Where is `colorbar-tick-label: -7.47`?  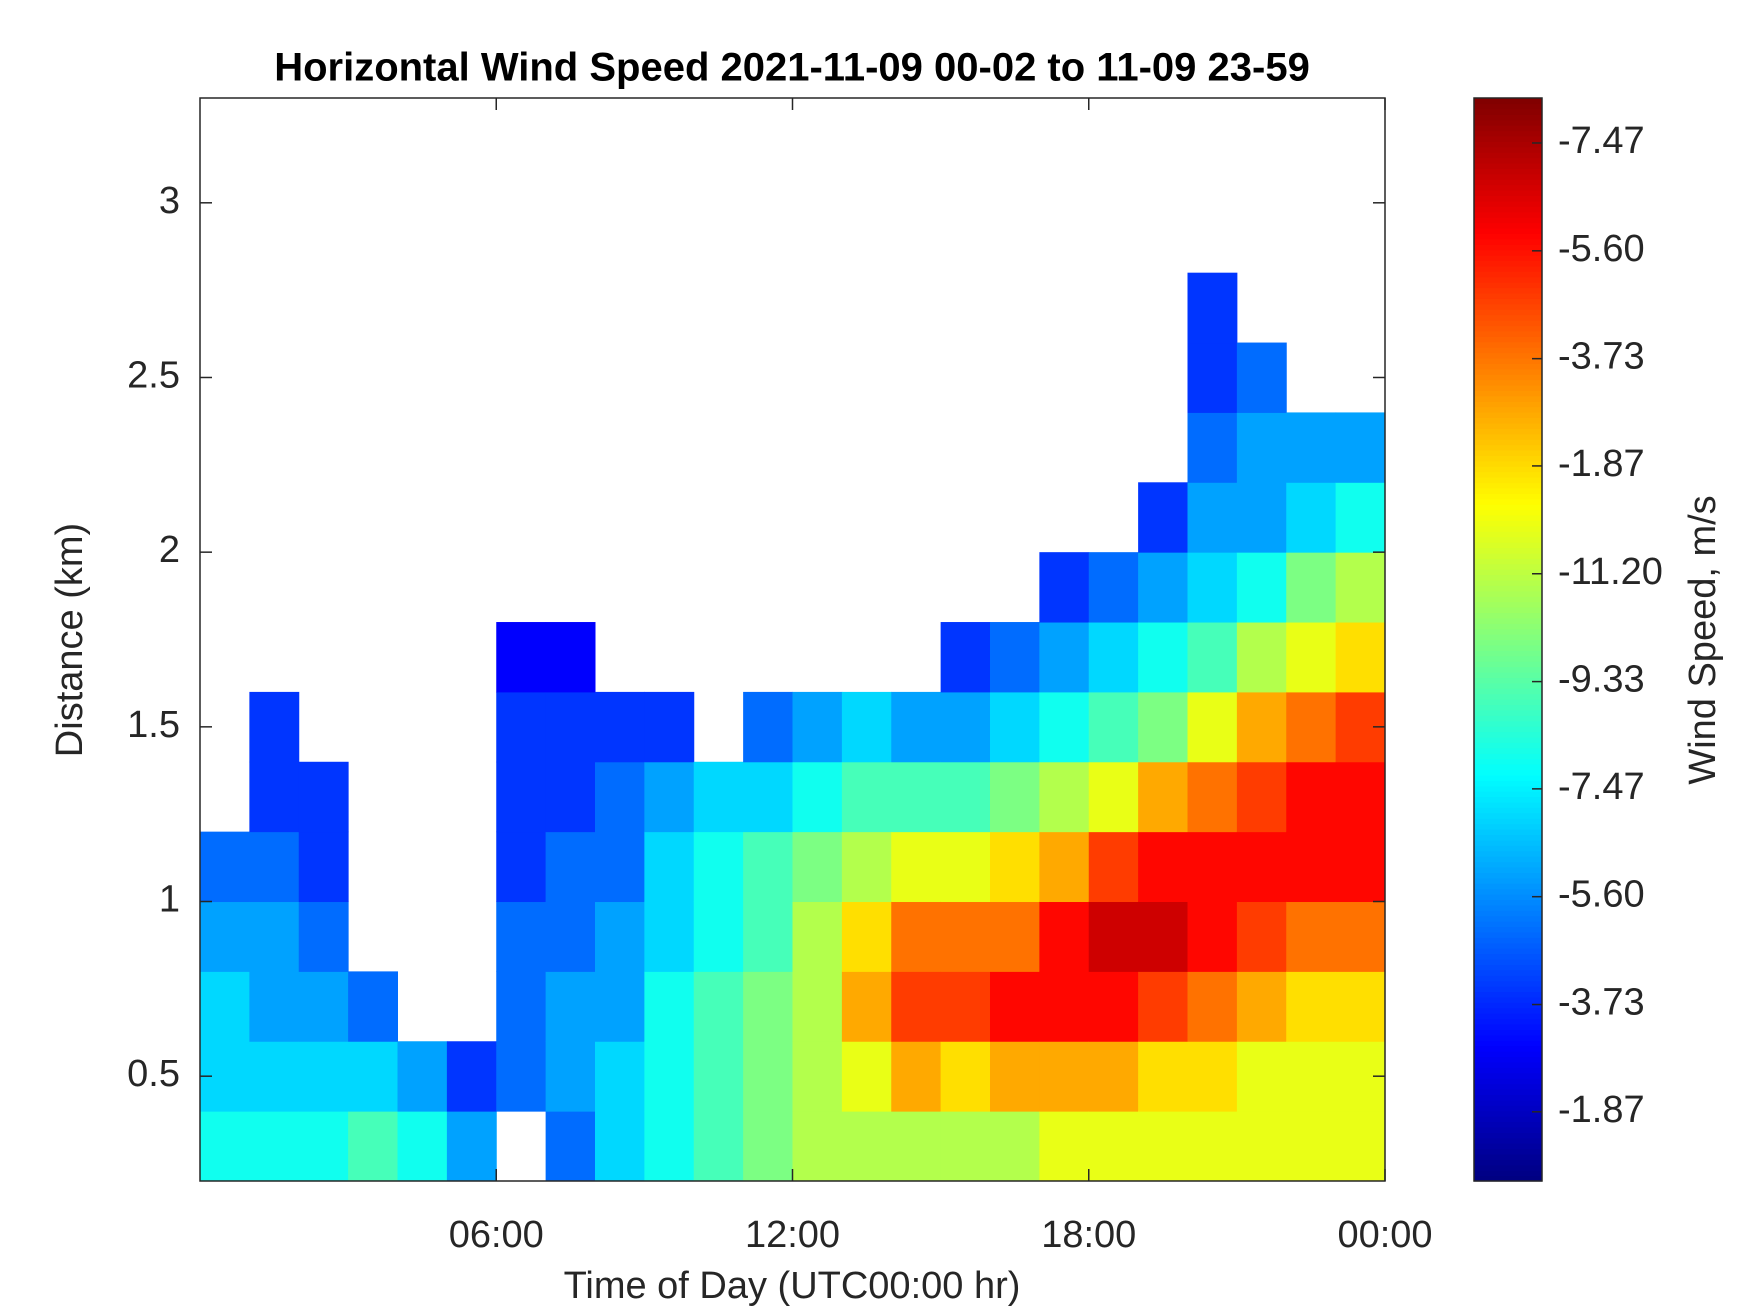
colorbar-tick-label: -7.47 is located at coordinates (1601, 141).